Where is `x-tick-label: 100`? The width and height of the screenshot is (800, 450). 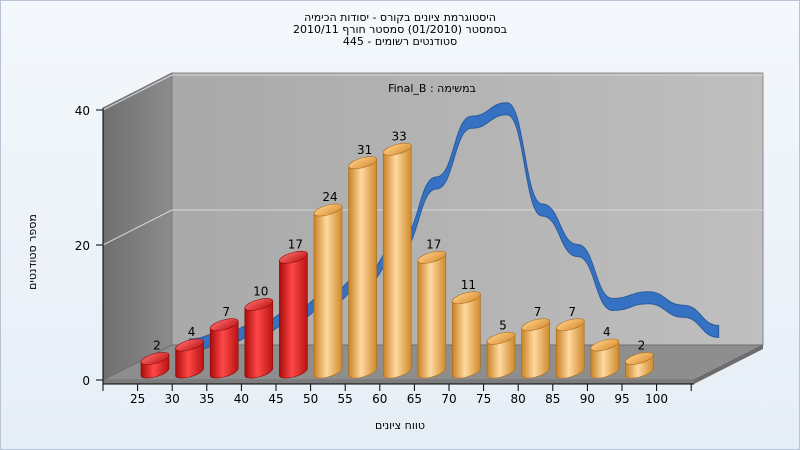 x-tick-label: 100 is located at coordinates (656, 399).